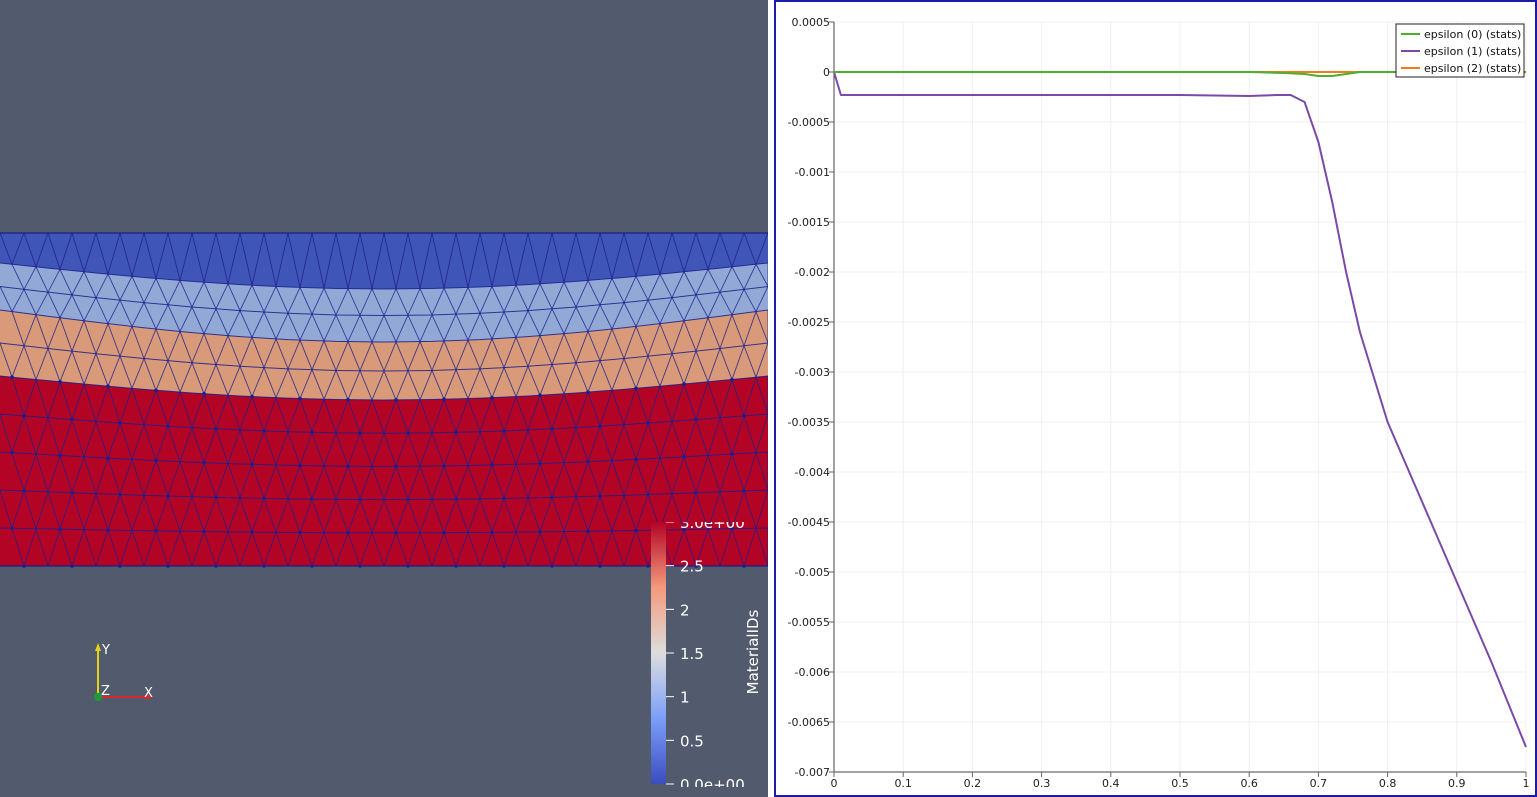  Describe the element at coordinates (1111, 783) in the screenshot. I see `x-tick-label: 0.4` at that location.